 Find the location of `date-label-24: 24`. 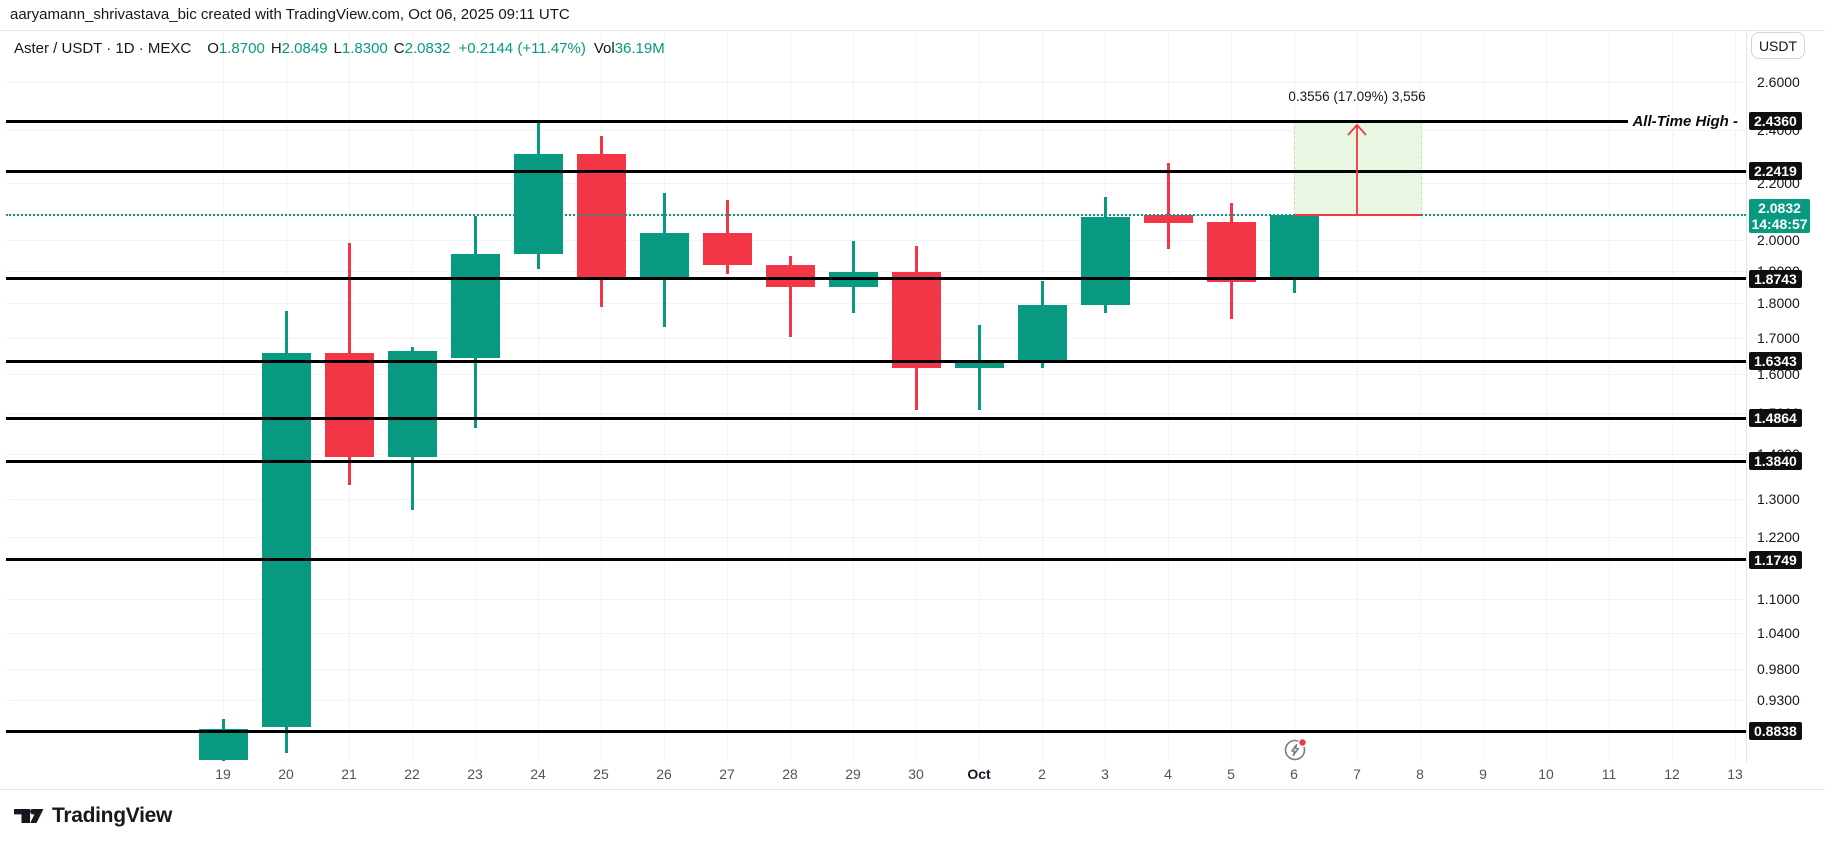

date-label-24: 24 is located at coordinates (538, 774).